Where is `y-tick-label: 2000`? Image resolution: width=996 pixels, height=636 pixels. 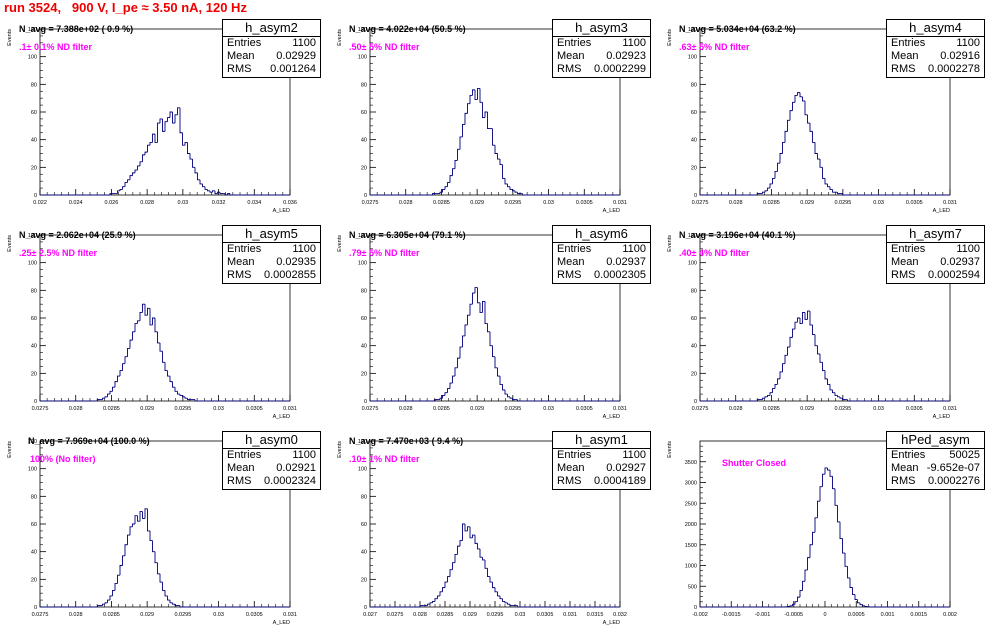
y-tick-label: 2000 is located at coordinates (691, 525).